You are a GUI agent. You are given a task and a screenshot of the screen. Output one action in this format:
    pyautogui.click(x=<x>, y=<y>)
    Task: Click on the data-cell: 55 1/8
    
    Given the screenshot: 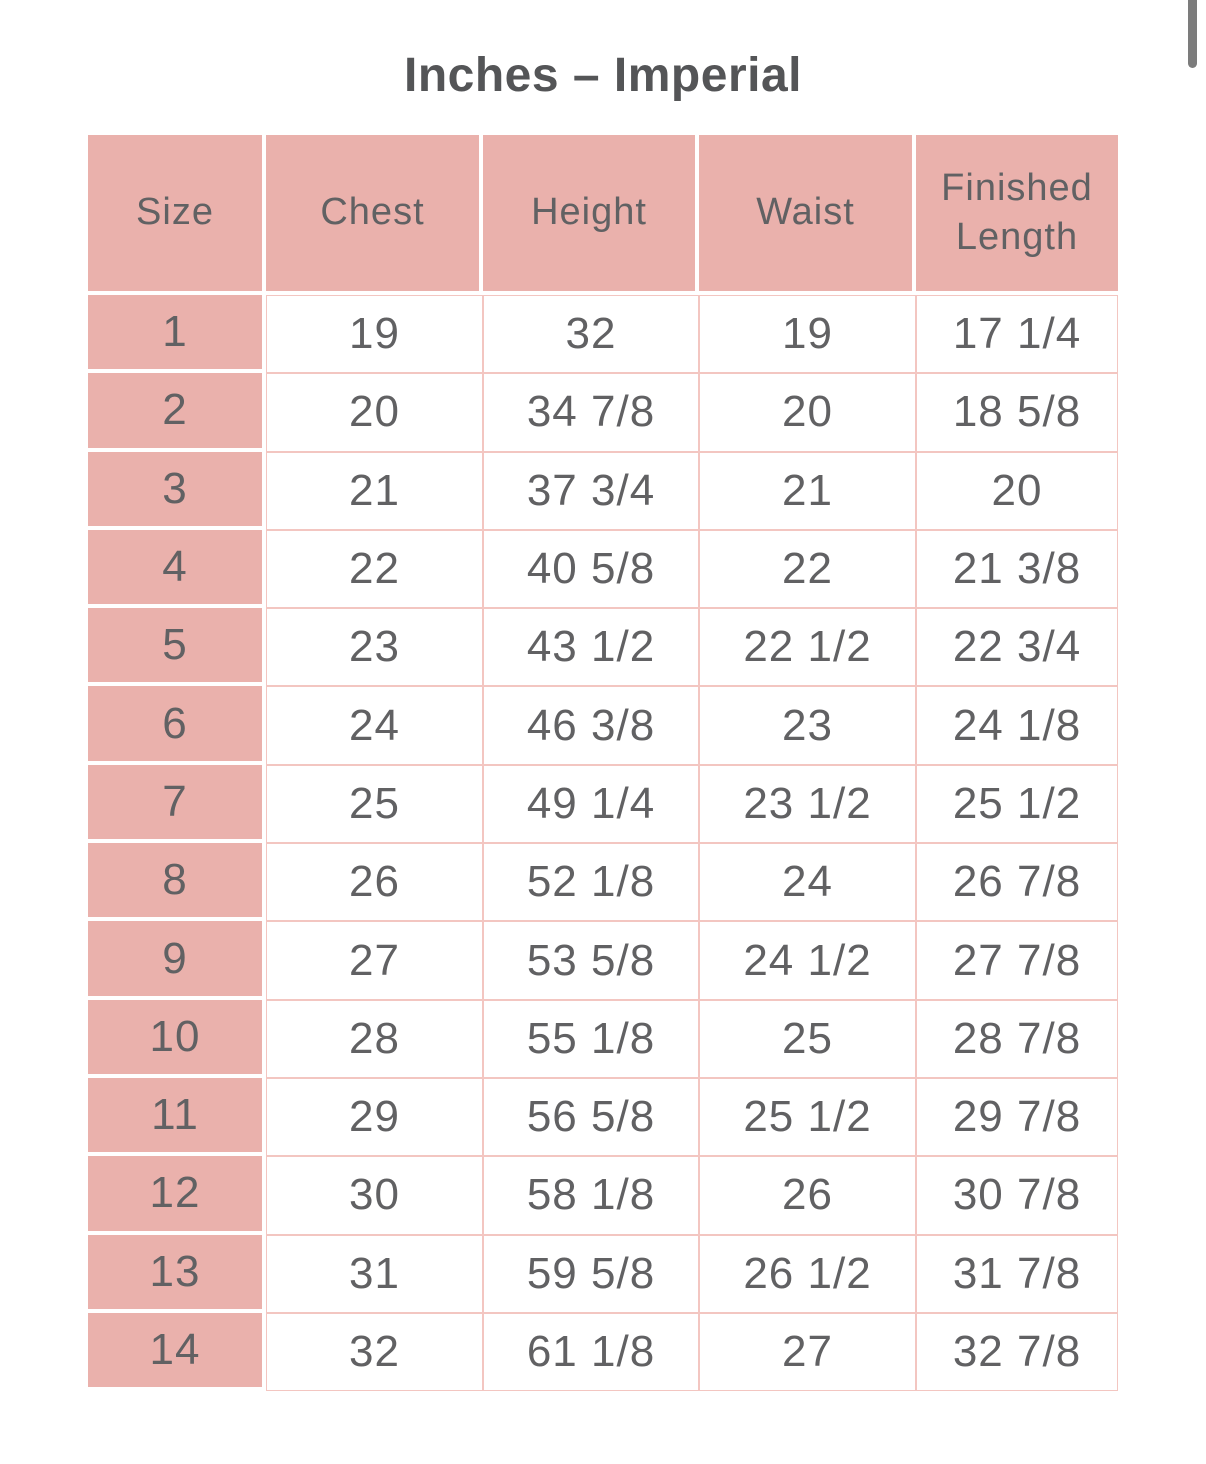 What is the action you would take?
    pyautogui.click(x=591, y=1038)
    